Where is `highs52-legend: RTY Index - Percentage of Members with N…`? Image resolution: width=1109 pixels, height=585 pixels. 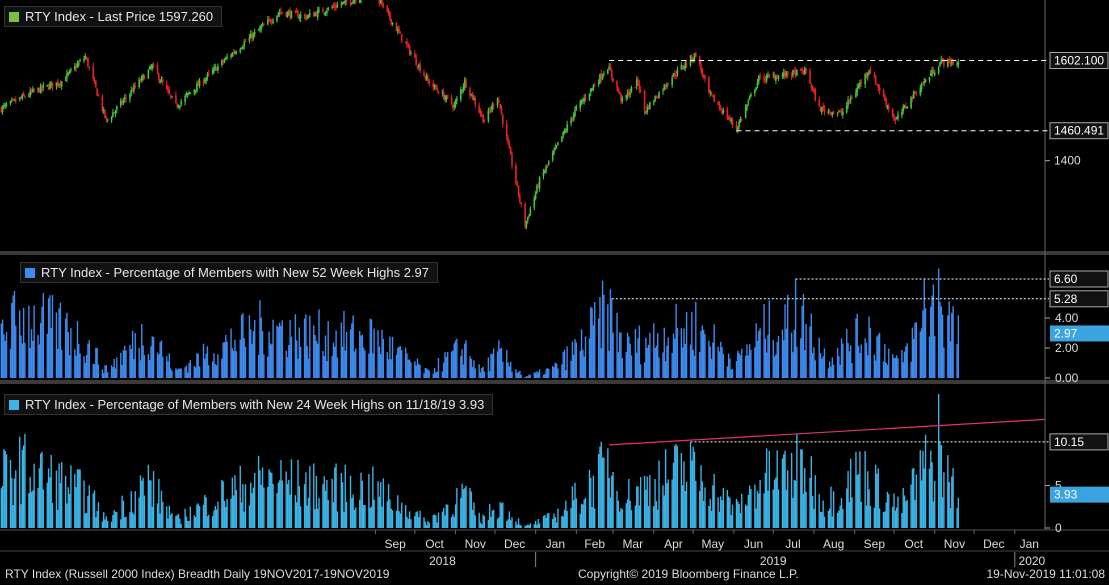 highs52-legend: RTY Index - Percentage of Members with N… is located at coordinates (229, 272).